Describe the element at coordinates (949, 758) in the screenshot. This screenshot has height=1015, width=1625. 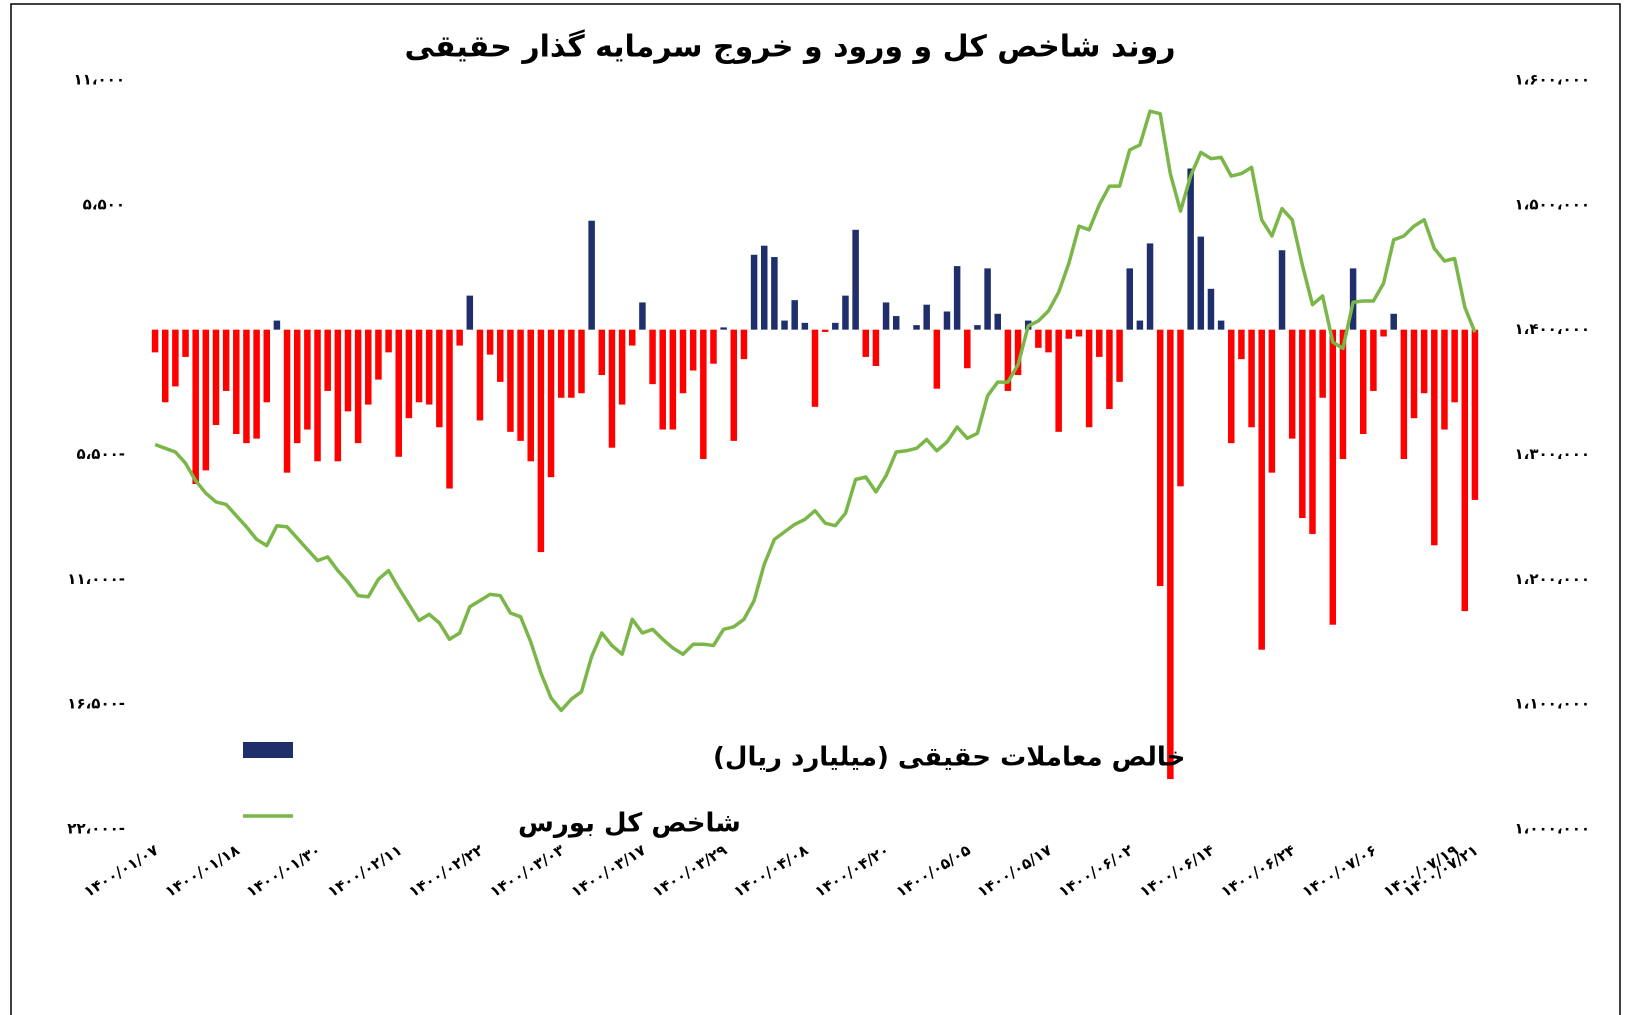
I see `legend-label: خالص معاملات حقیقی (میلیارد ریال)` at that location.